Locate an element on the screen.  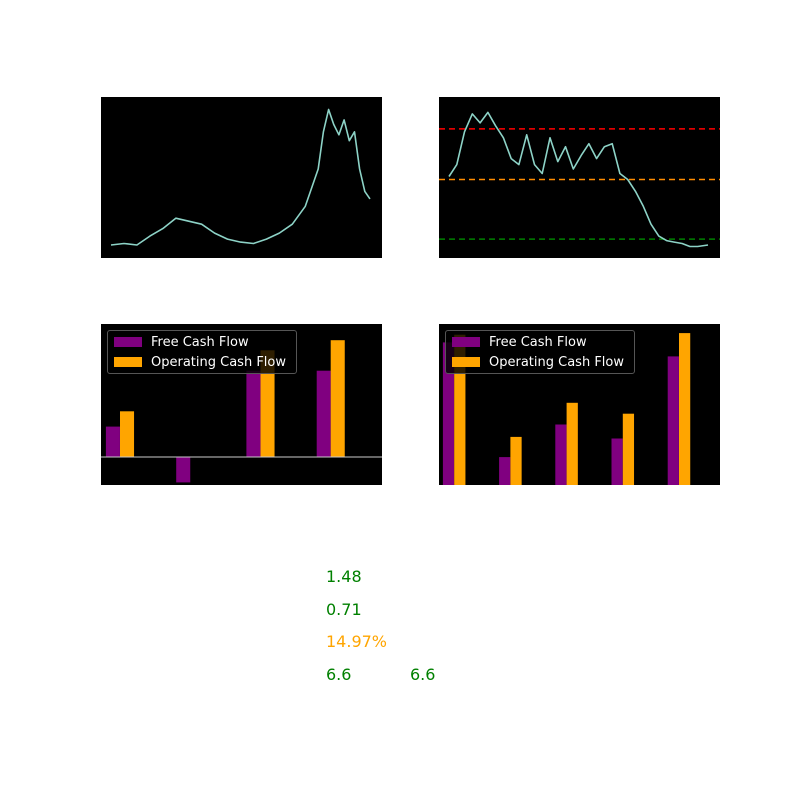
metric-value-4a: 6.6 is located at coordinates (339, 674).